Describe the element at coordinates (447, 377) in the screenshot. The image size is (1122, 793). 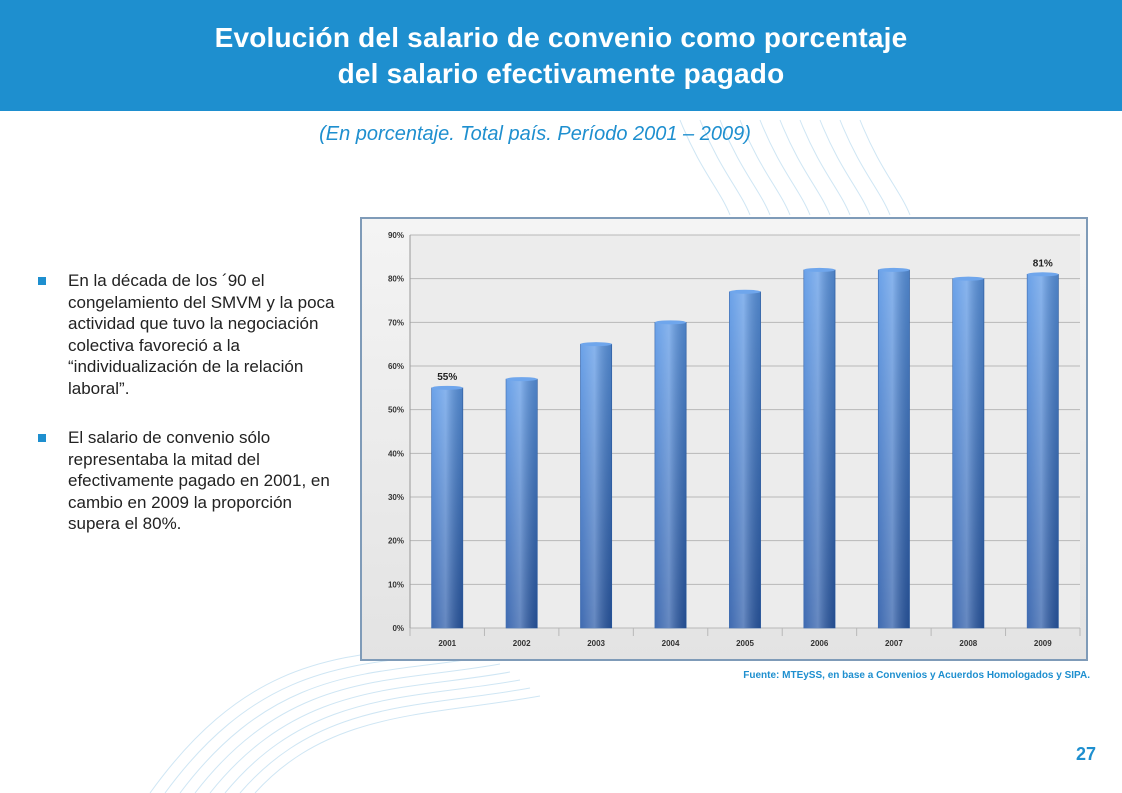
I see `data-label-2001: 55%` at that location.